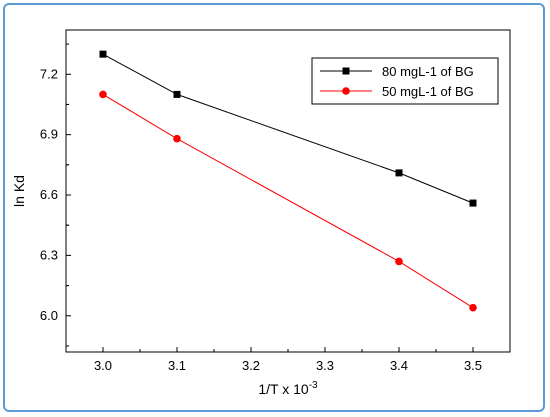 The height and width of the screenshot is (417, 550). I want to click on x-axis: 3.0 3.1 3.2 3.3 3.4 3.5, so click(288, 360).